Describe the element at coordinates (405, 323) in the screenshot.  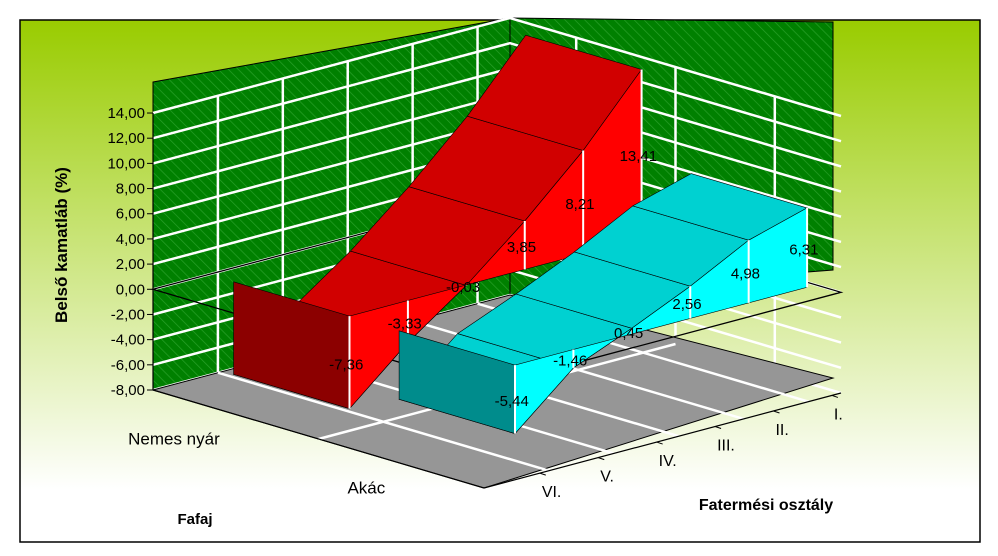
I see `data-label: -3,33` at that location.